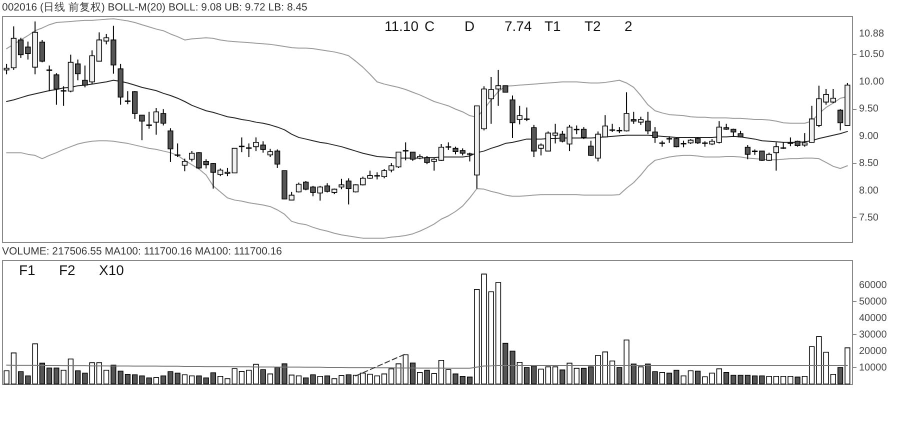 Image resolution: width=911 pixels, height=422 pixels. Describe the element at coordinates (27, 270) in the screenshot. I see `annotation: F1` at that location.